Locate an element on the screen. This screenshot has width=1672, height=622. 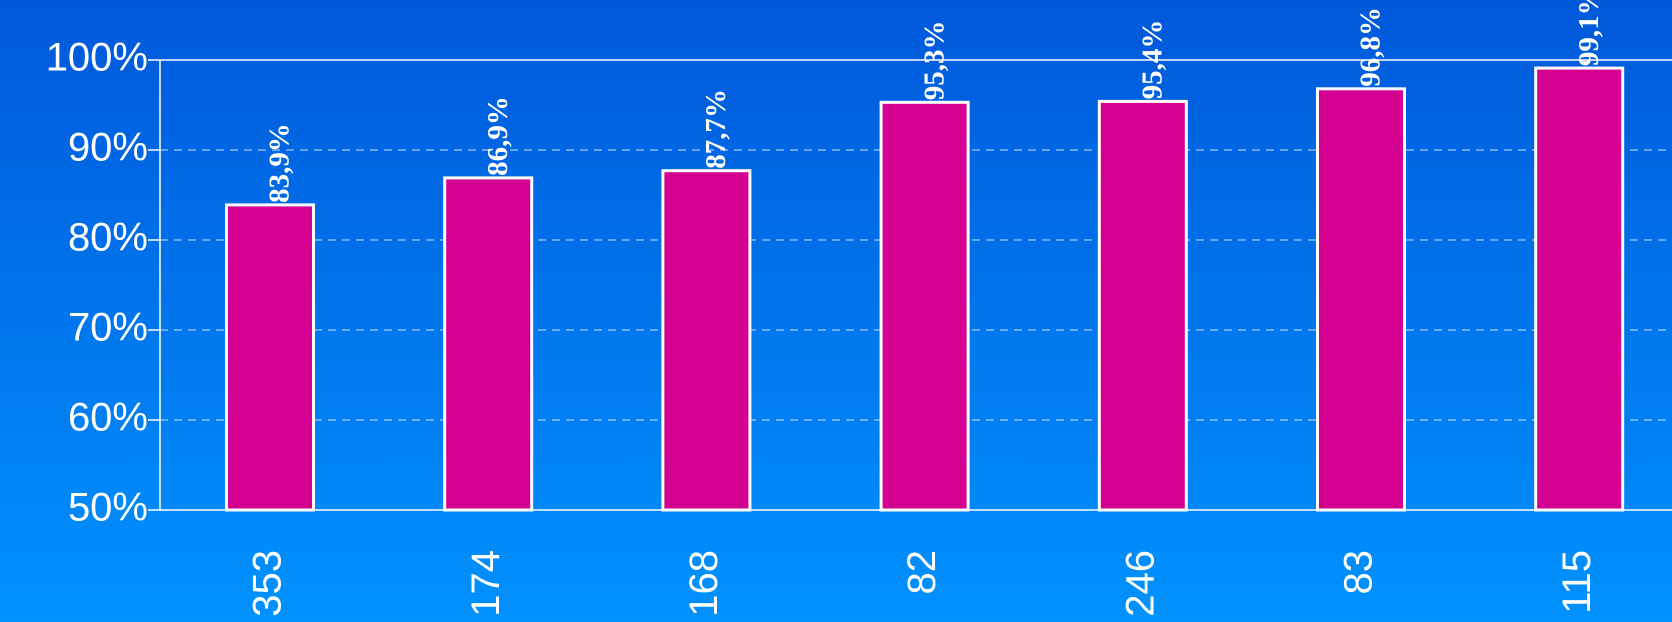
value-label: 86,9% is located at coordinates (498, 136).